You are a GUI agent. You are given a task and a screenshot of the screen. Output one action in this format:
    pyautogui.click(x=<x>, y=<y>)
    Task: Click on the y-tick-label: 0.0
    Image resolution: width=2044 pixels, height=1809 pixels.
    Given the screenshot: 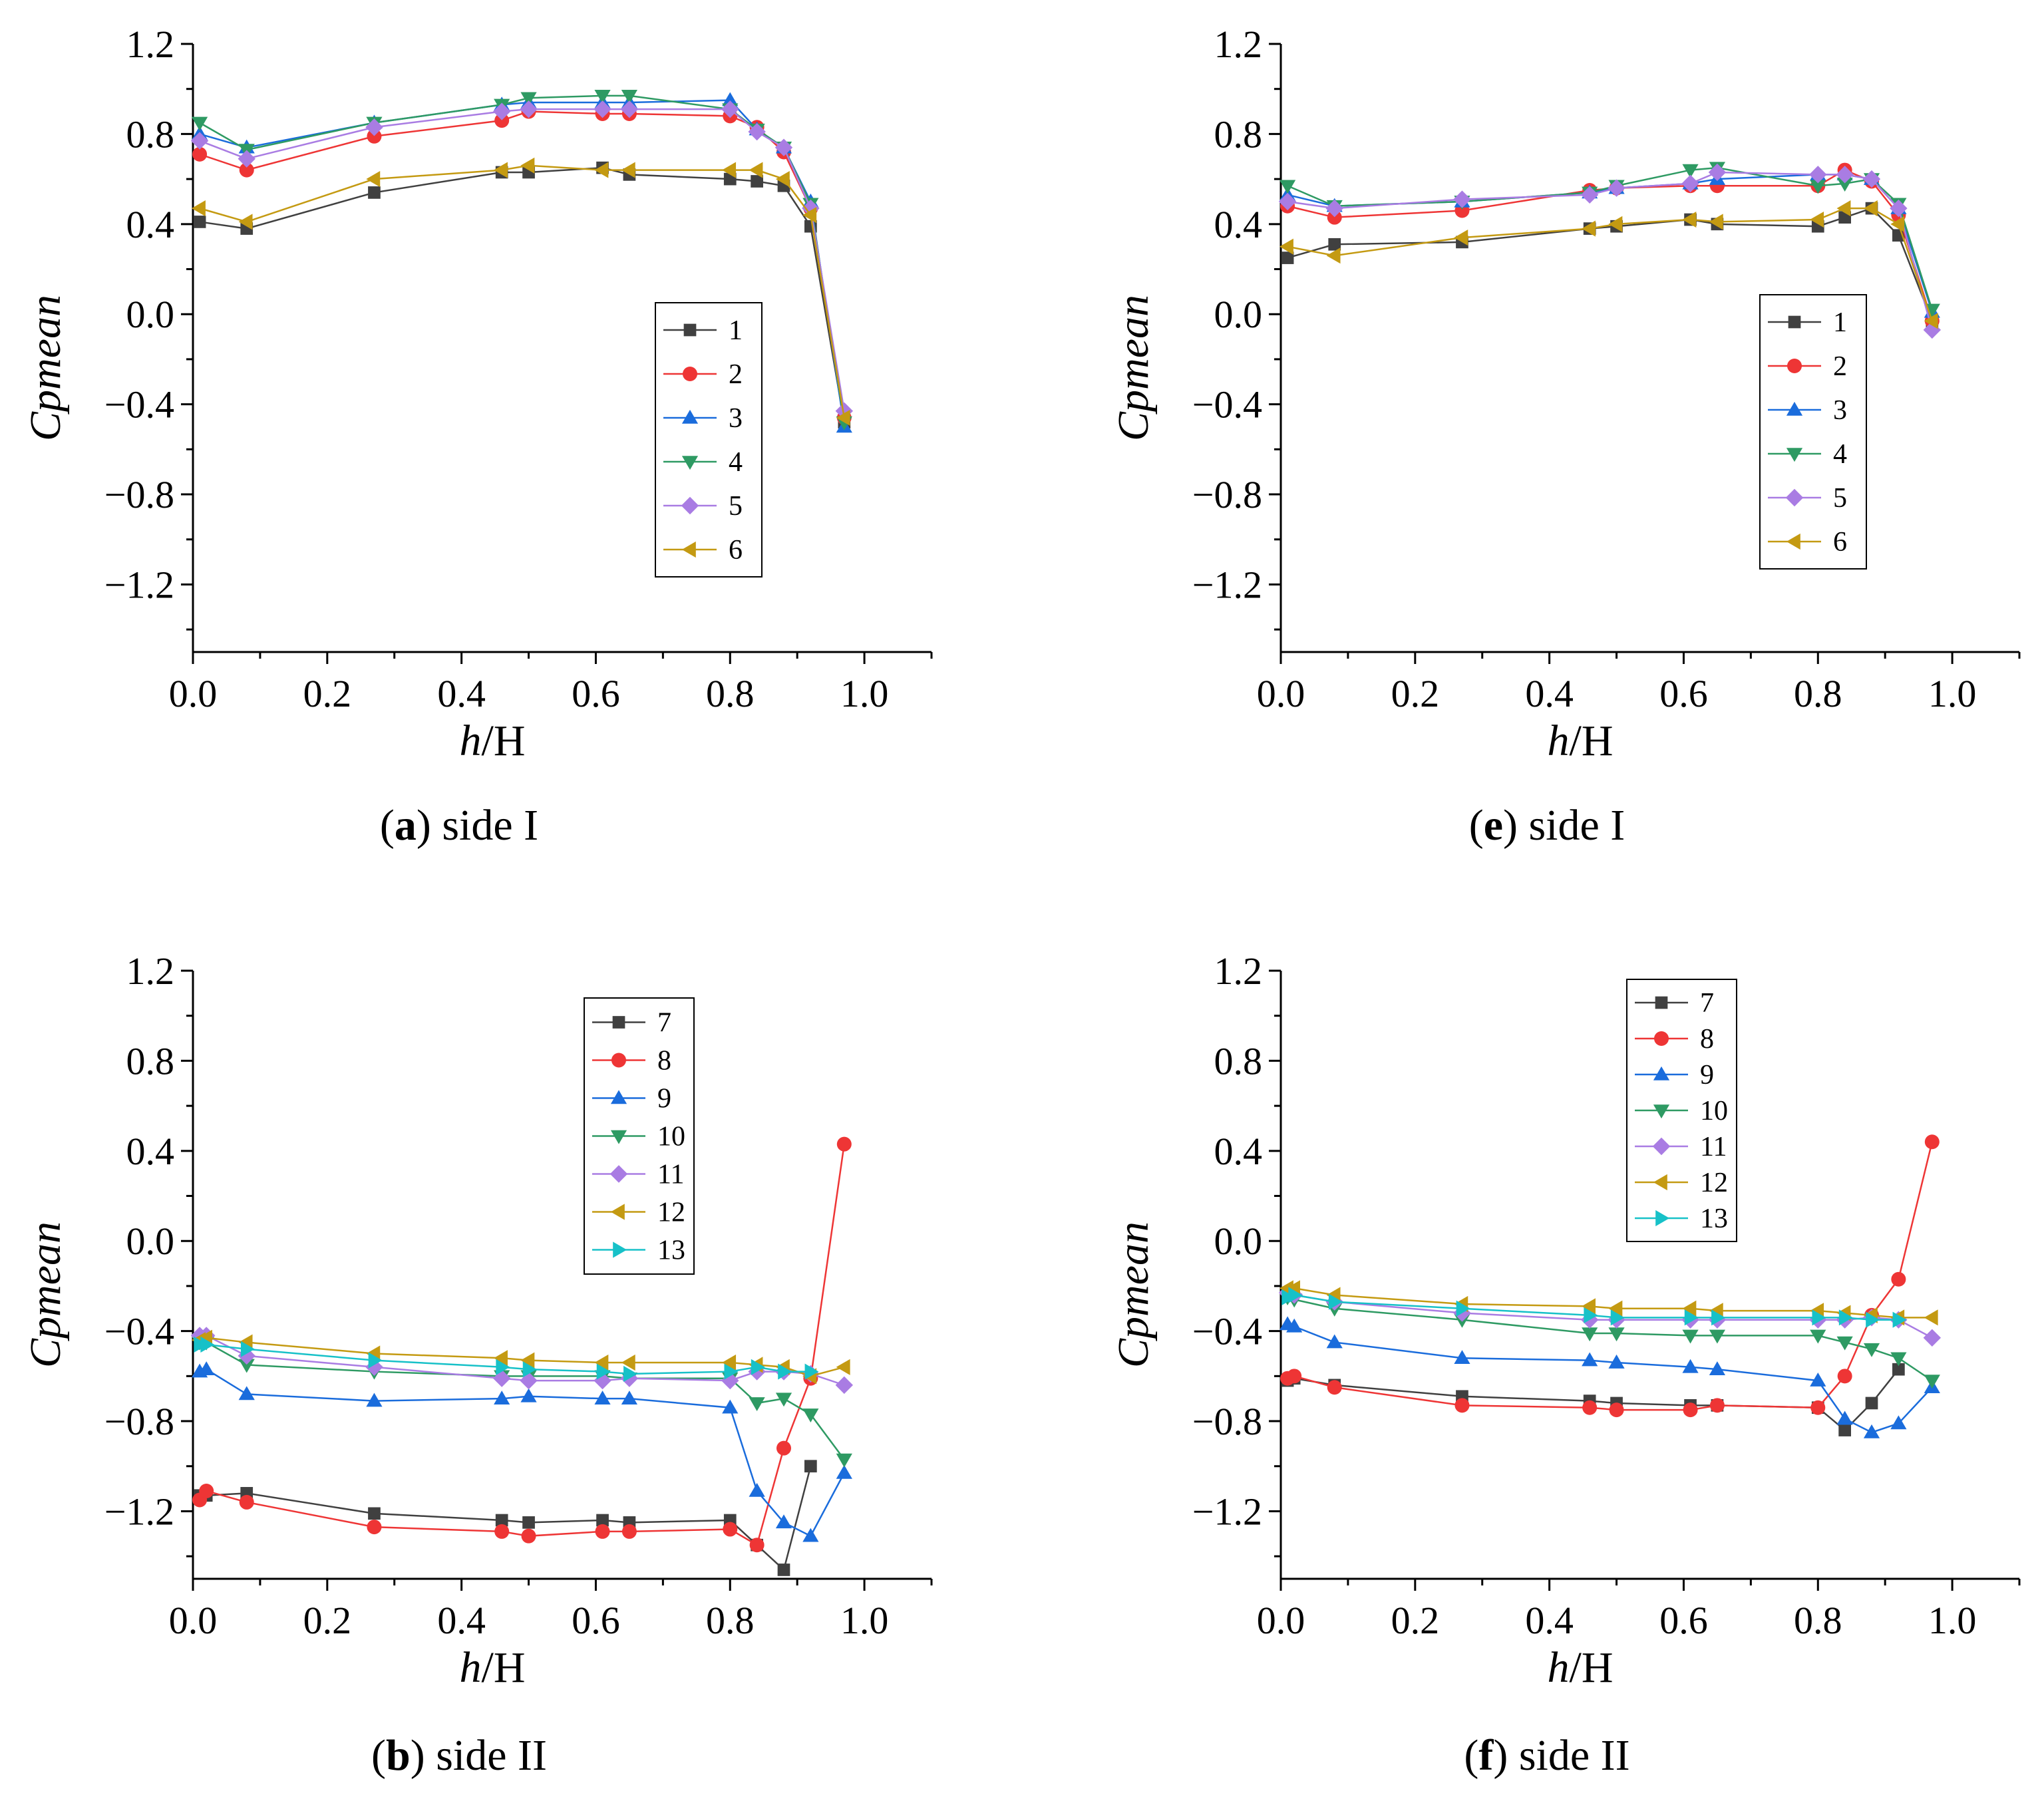 What is the action you would take?
    pyautogui.click(x=150, y=1241)
    